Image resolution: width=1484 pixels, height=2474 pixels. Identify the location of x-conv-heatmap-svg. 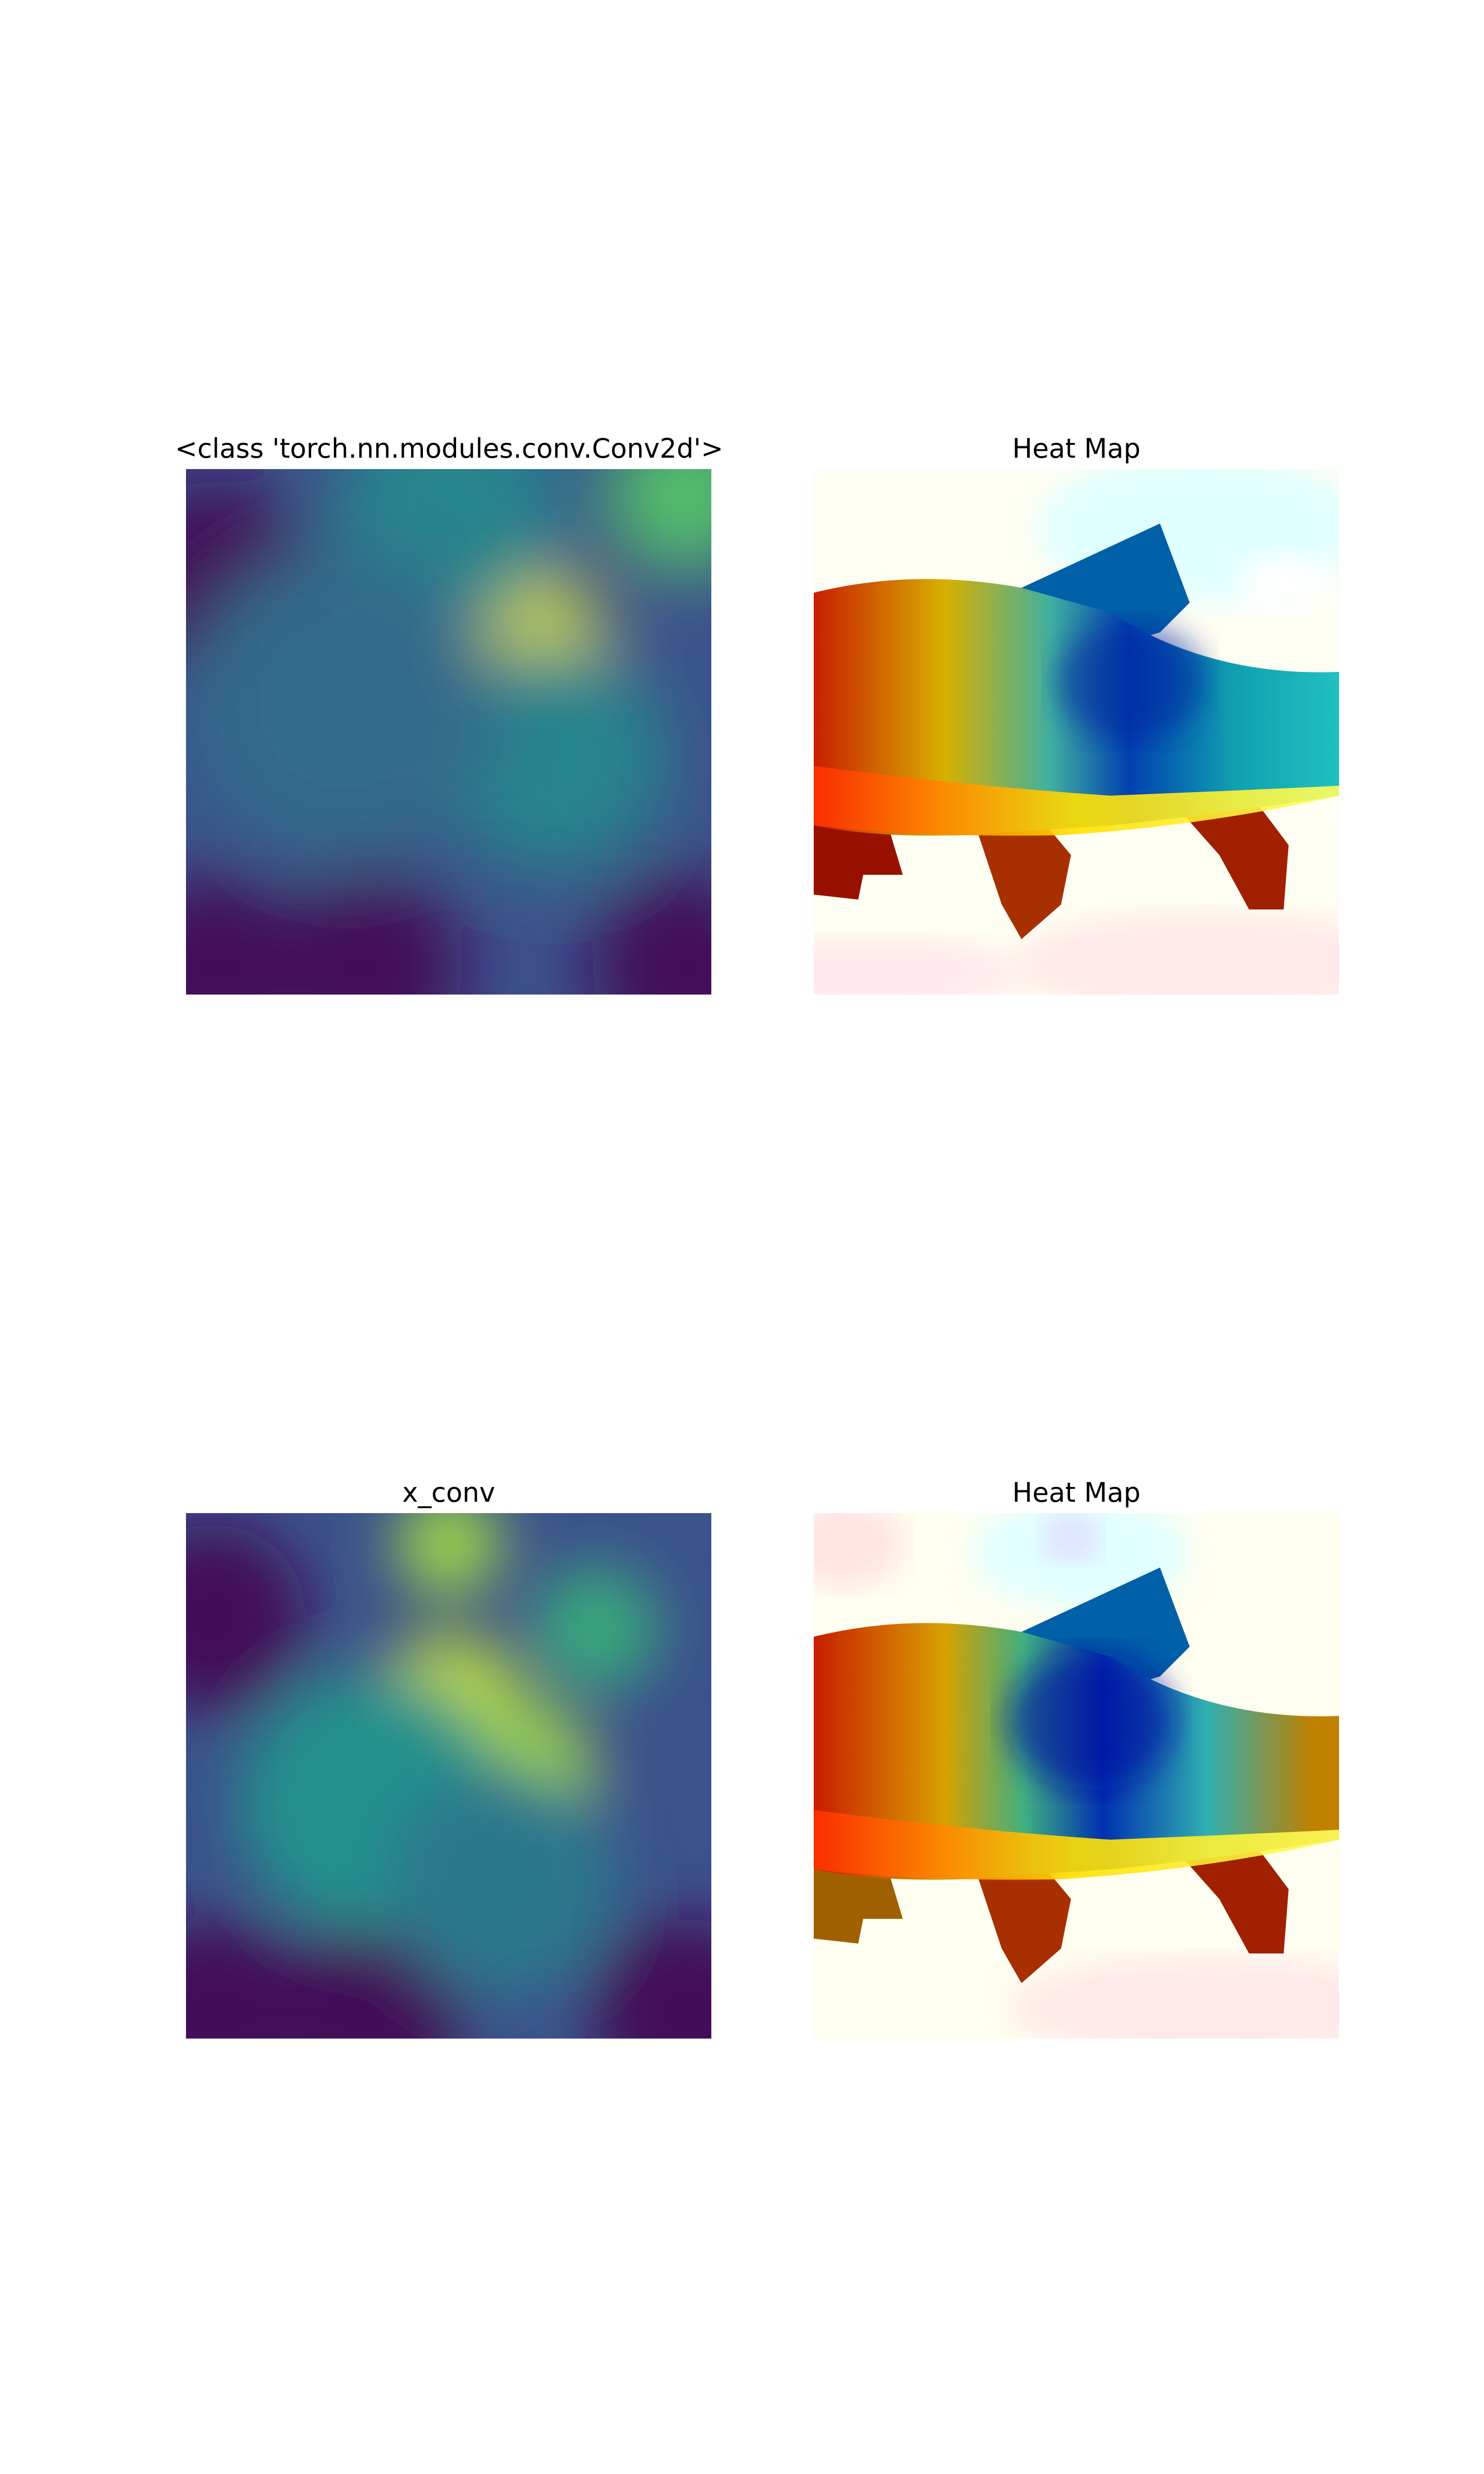
(448, 1776).